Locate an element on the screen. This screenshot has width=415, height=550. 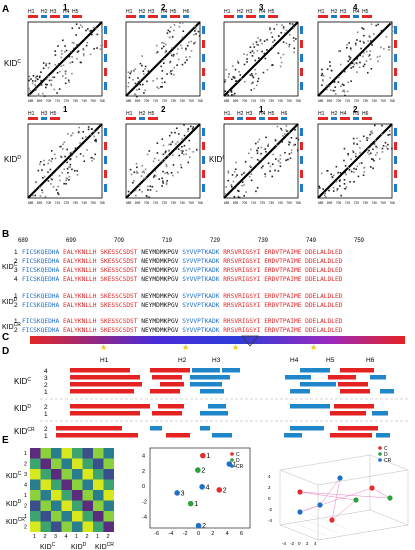
helix-label: H5 is located at coordinates (271, 12).